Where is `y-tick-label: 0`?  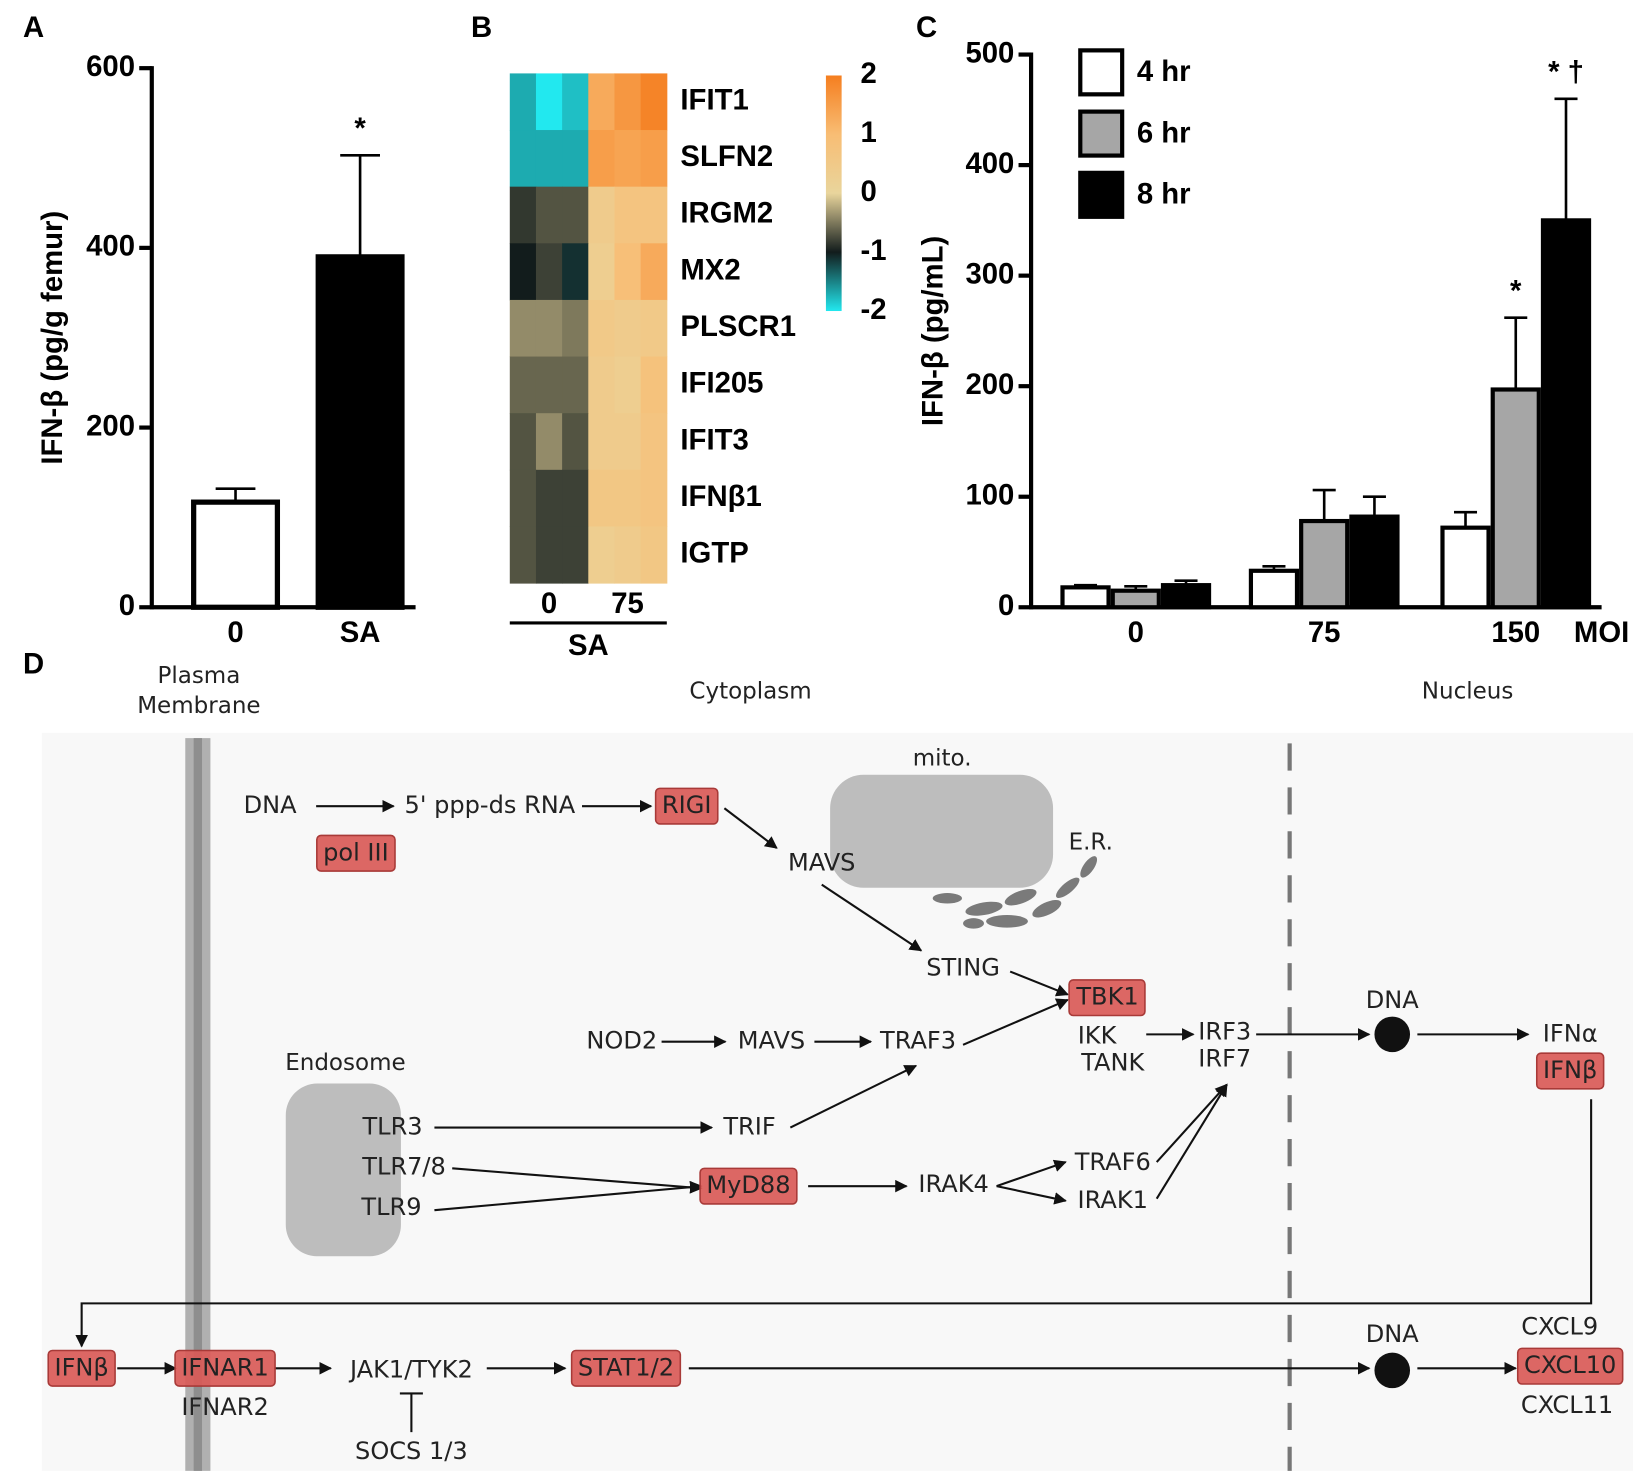
y-tick-label: 0 is located at coordinates (127, 605).